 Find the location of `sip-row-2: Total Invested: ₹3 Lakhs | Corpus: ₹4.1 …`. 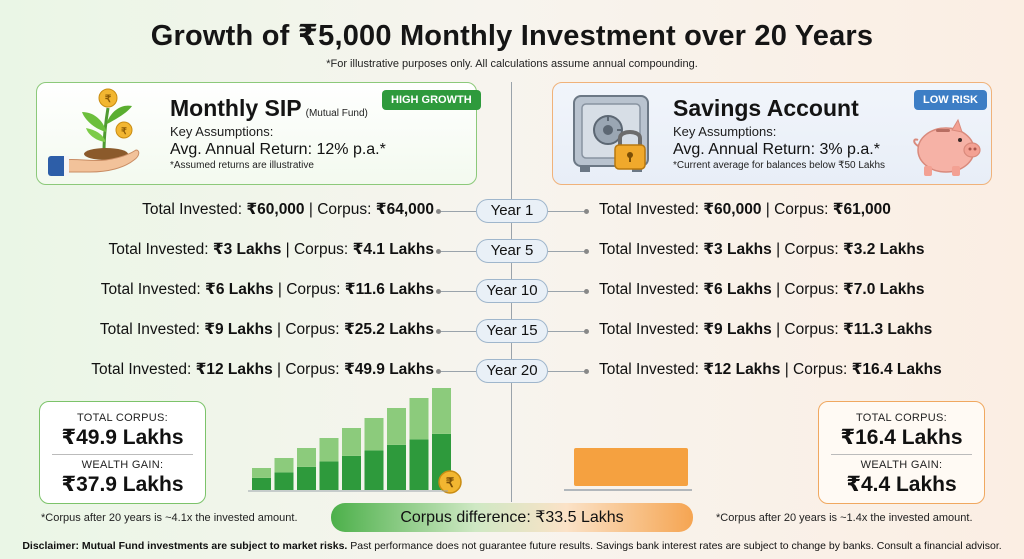

sip-row-2: Total Invested: ₹3 Lakhs | Corpus: ₹4.1 … is located at coordinates (271, 249).